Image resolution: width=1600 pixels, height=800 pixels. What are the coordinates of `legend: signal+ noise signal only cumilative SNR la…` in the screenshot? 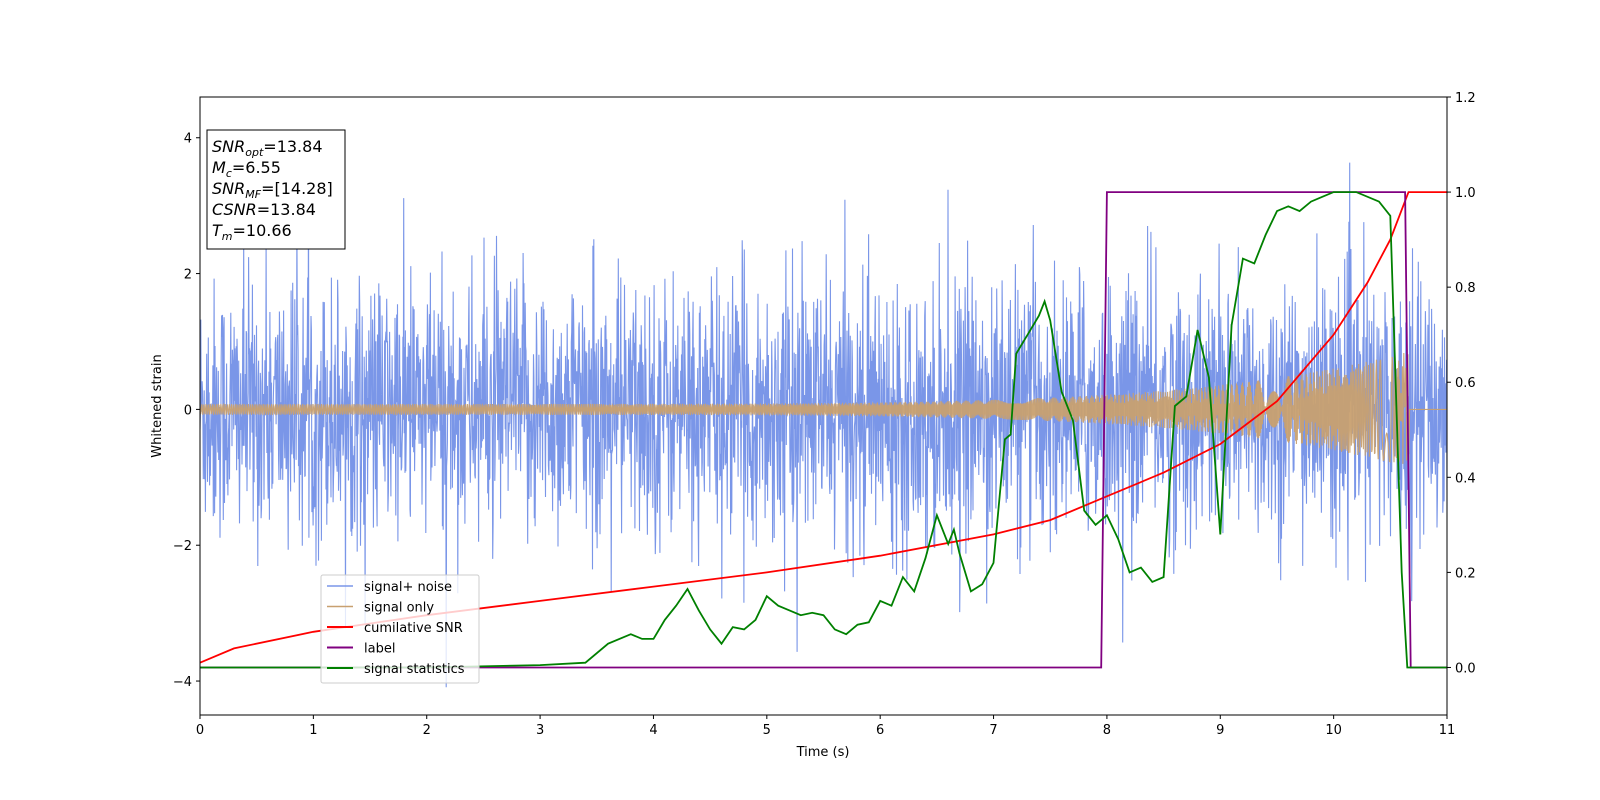 It's located at (400, 629).